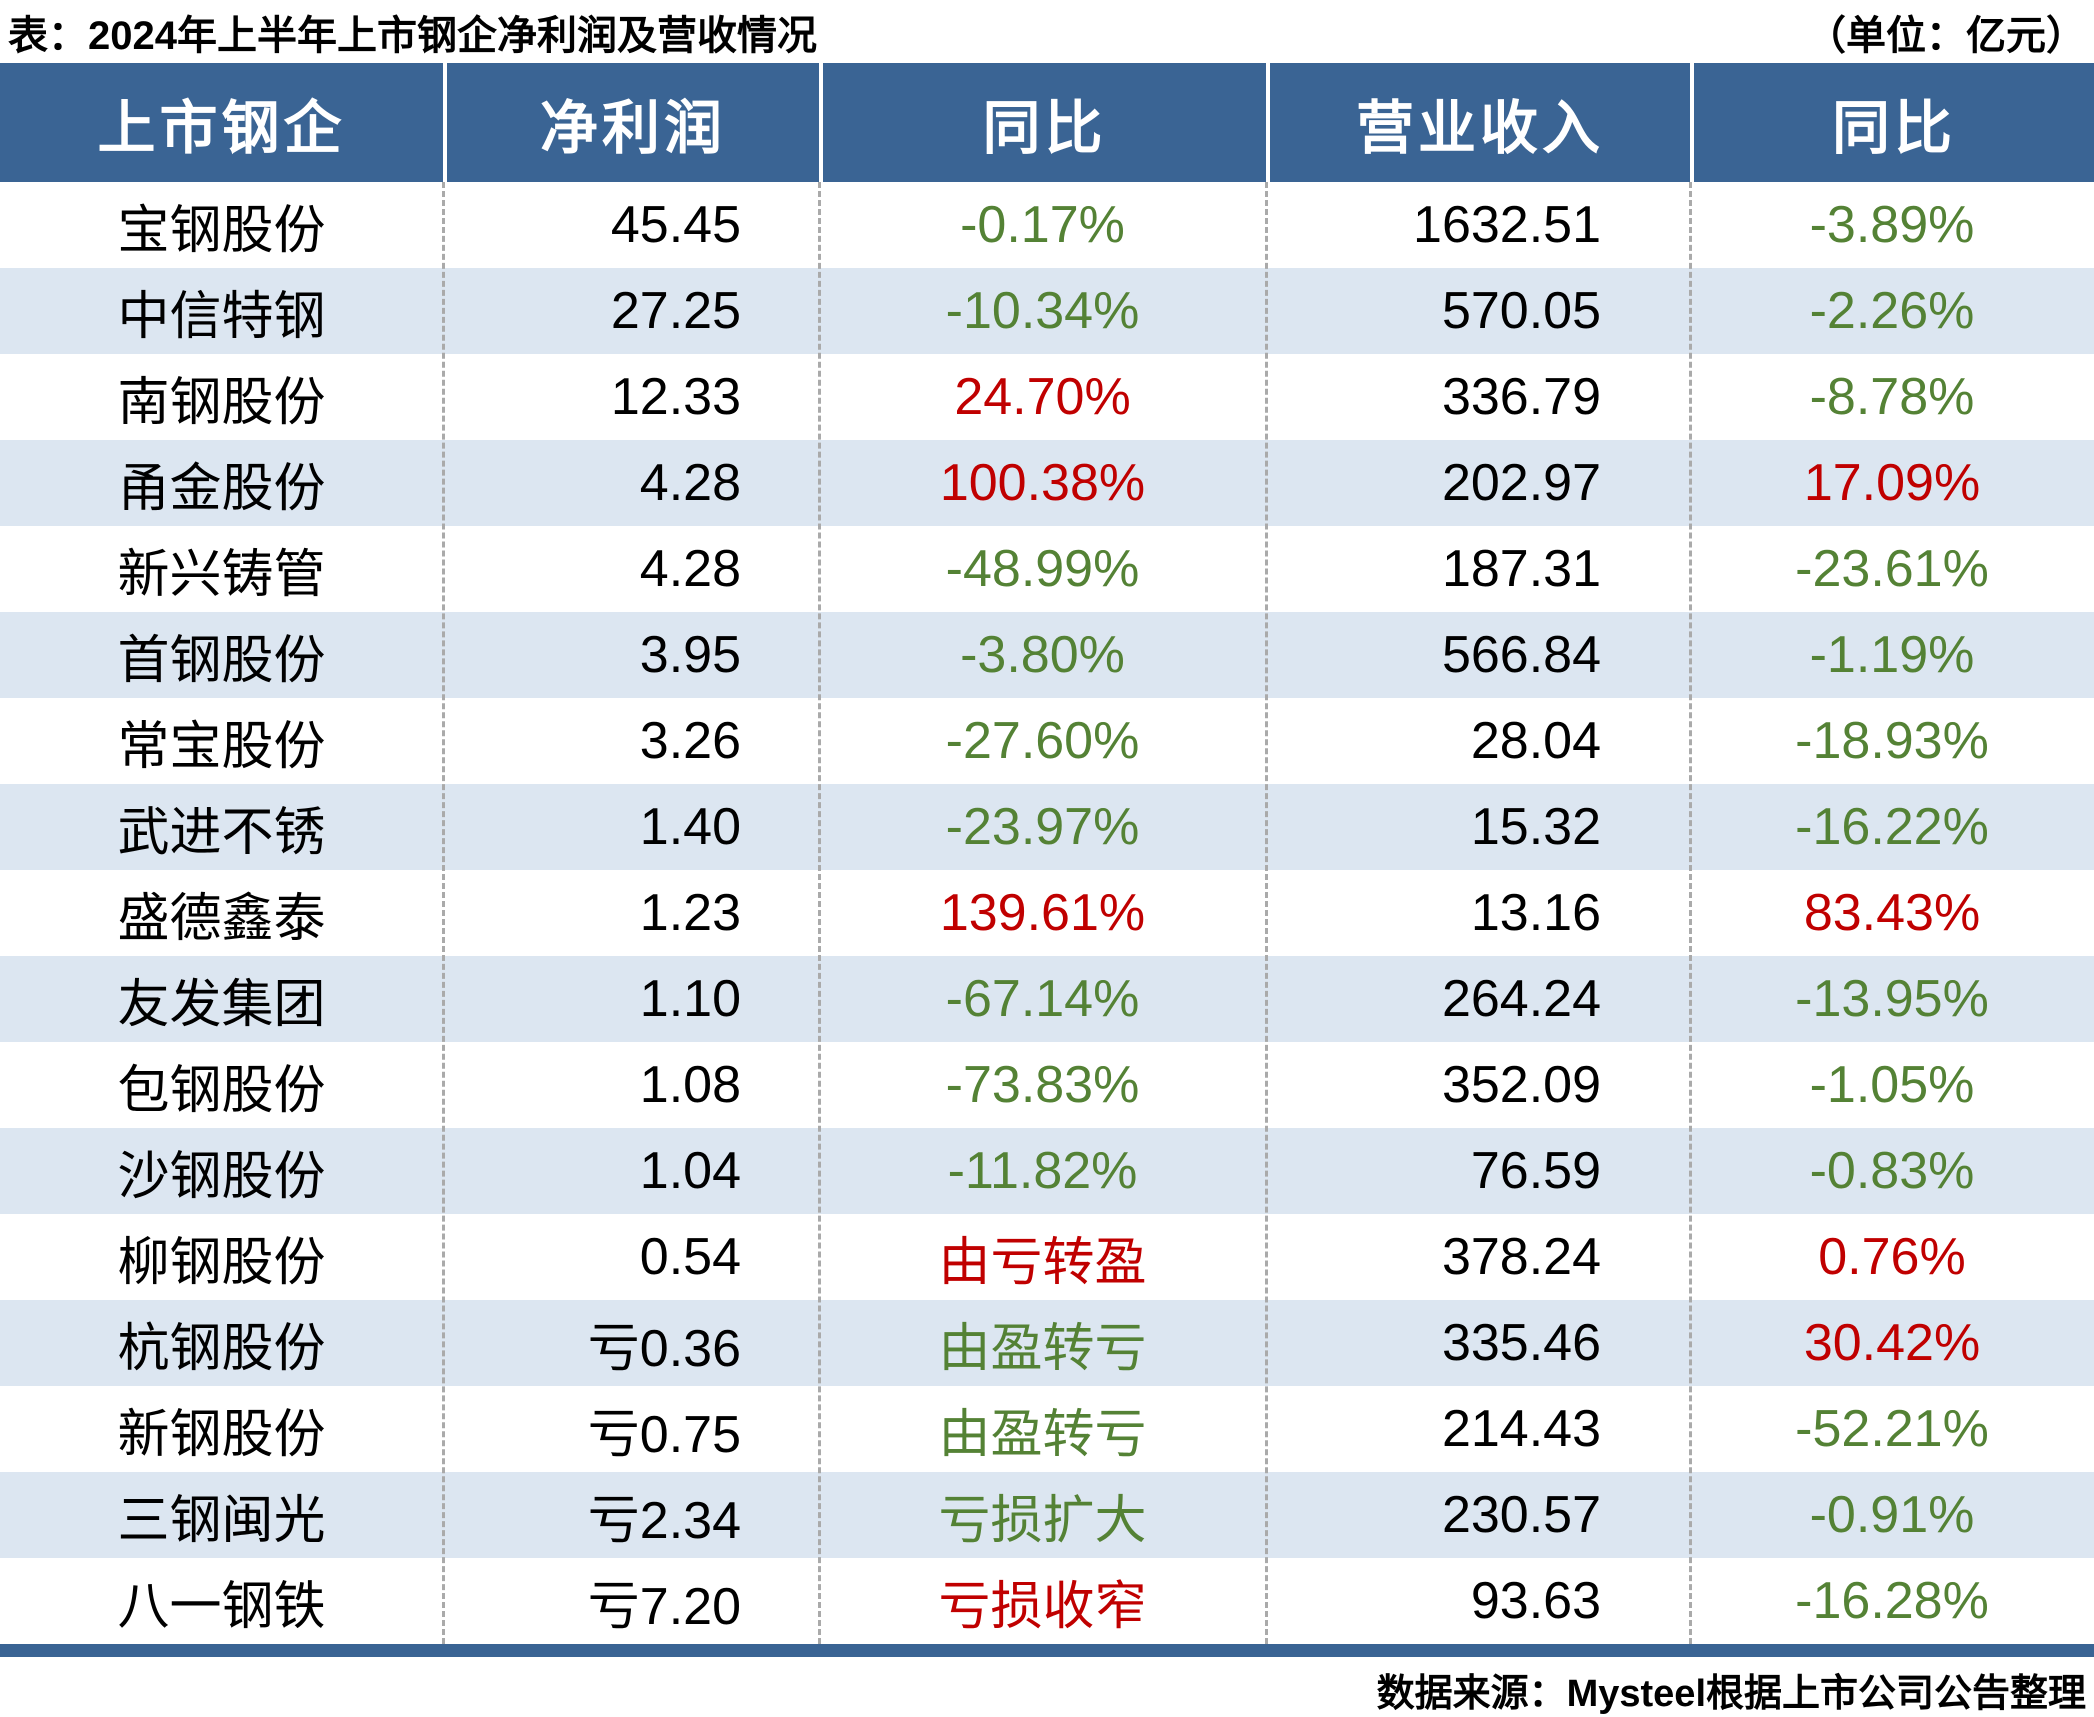  What do you see at coordinates (221, 1348) in the screenshot?
I see `company-name-cell: 杭钢股份` at bounding box center [221, 1348].